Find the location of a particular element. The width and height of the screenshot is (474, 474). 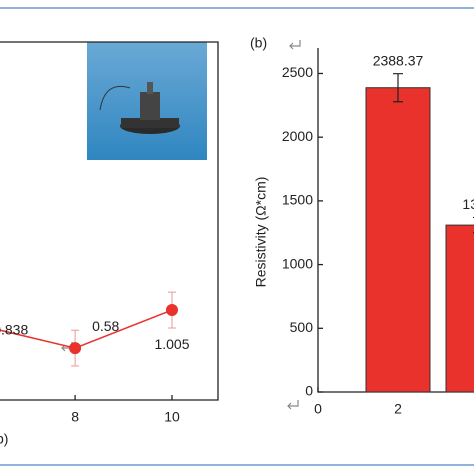

y-tick-label: 0 is located at coordinates (309, 391).